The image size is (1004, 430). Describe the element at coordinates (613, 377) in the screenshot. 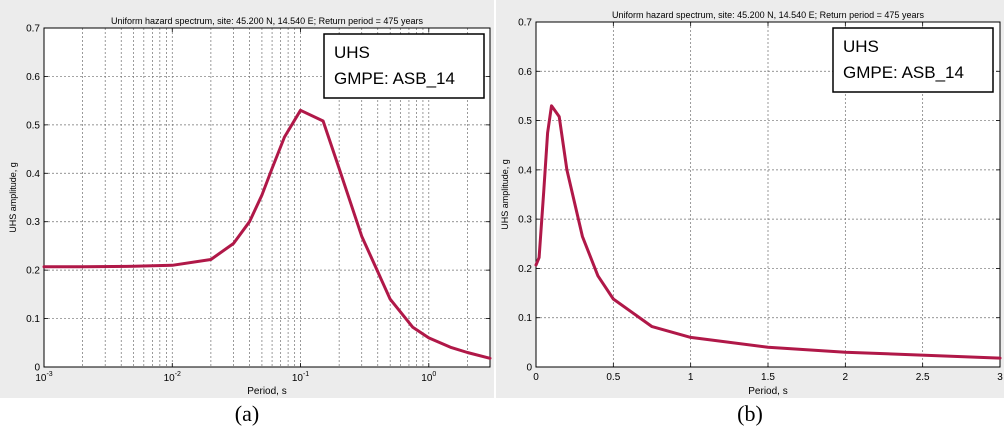

I see `x-tick-label: 0.5` at that location.